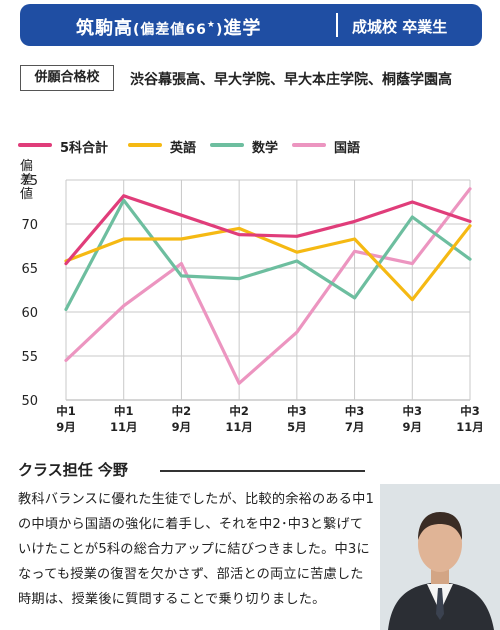 Image resolution: width=500 pixels, height=630 pixels. What do you see at coordinates (297, 427) in the screenshot?
I see `x-tick-label: 5月` at bounding box center [297, 427].